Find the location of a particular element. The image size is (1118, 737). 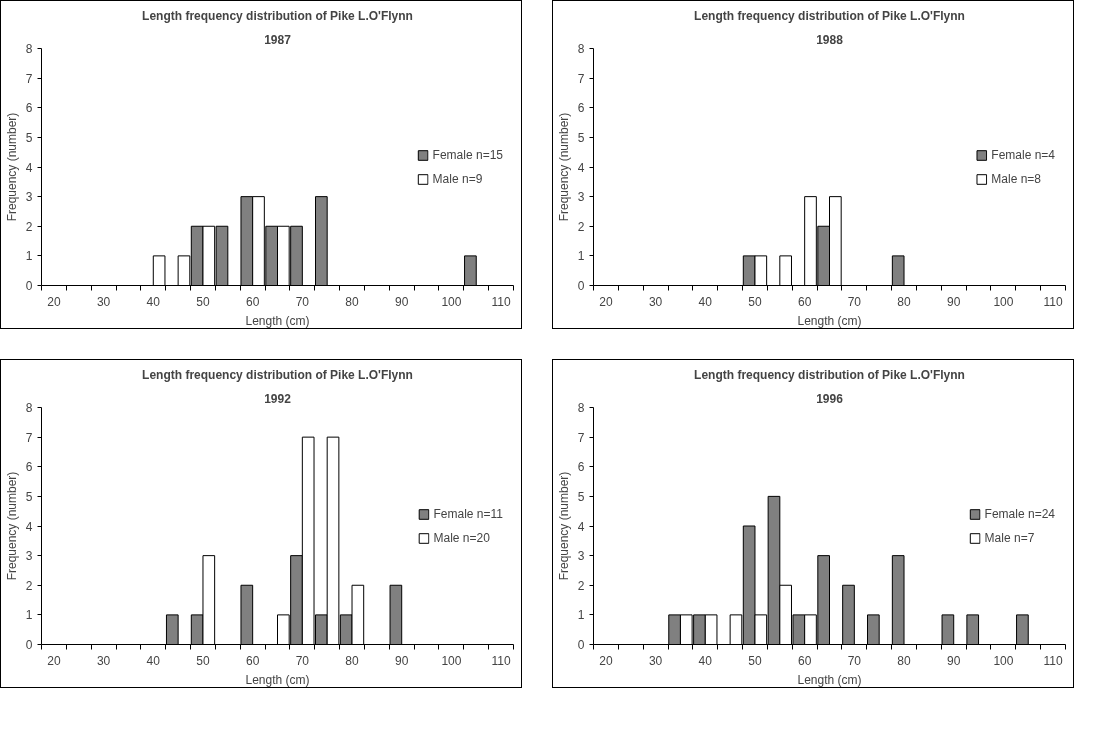

legend-label: Female n=15 is located at coordinates (467, 154).